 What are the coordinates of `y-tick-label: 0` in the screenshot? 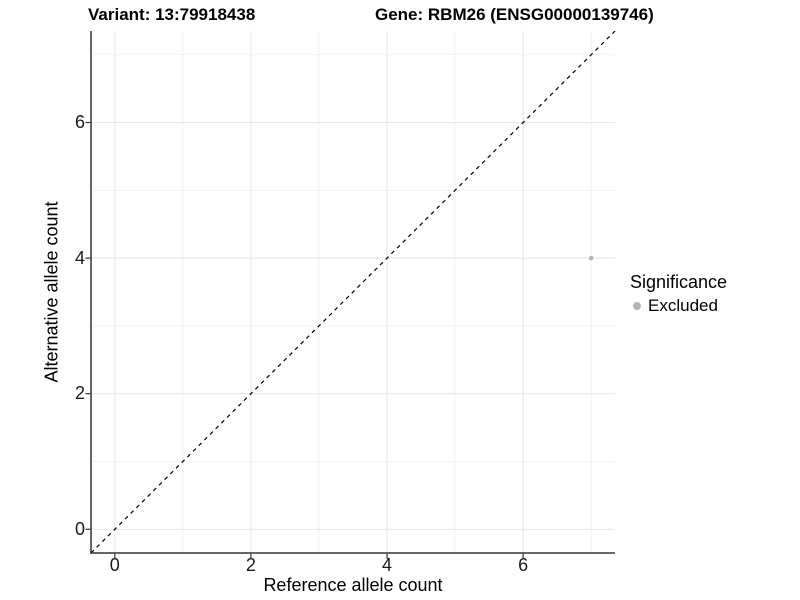 It's located at (79, 528).